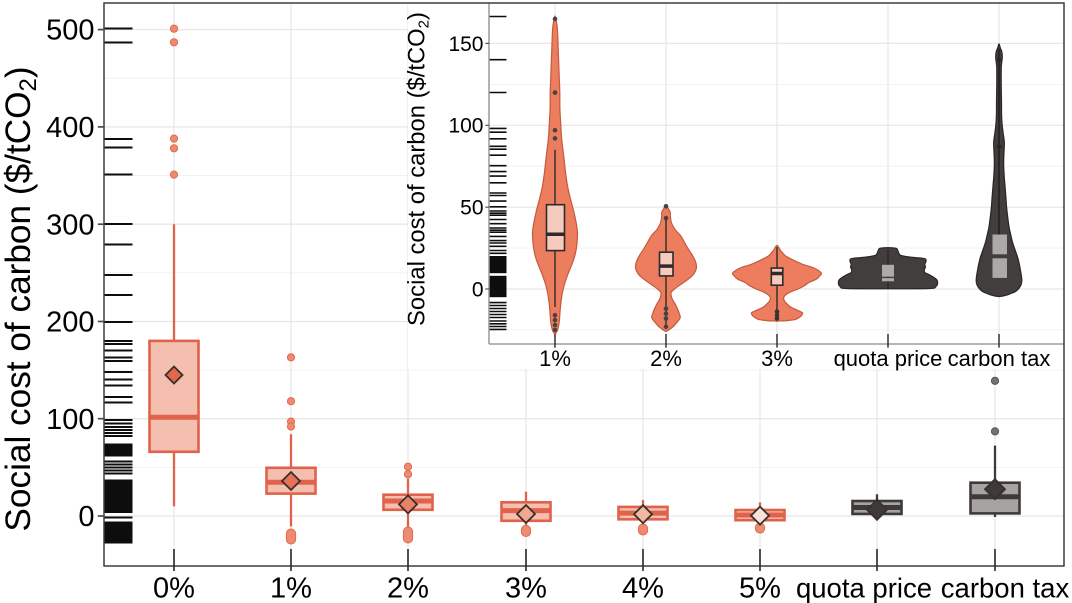 The height and width of the screenshot is (603, 1072). What do you see at coordinates (174, 587) in the screenshot?
I see `svg-text: 0%` at bounding box center [174, 587].